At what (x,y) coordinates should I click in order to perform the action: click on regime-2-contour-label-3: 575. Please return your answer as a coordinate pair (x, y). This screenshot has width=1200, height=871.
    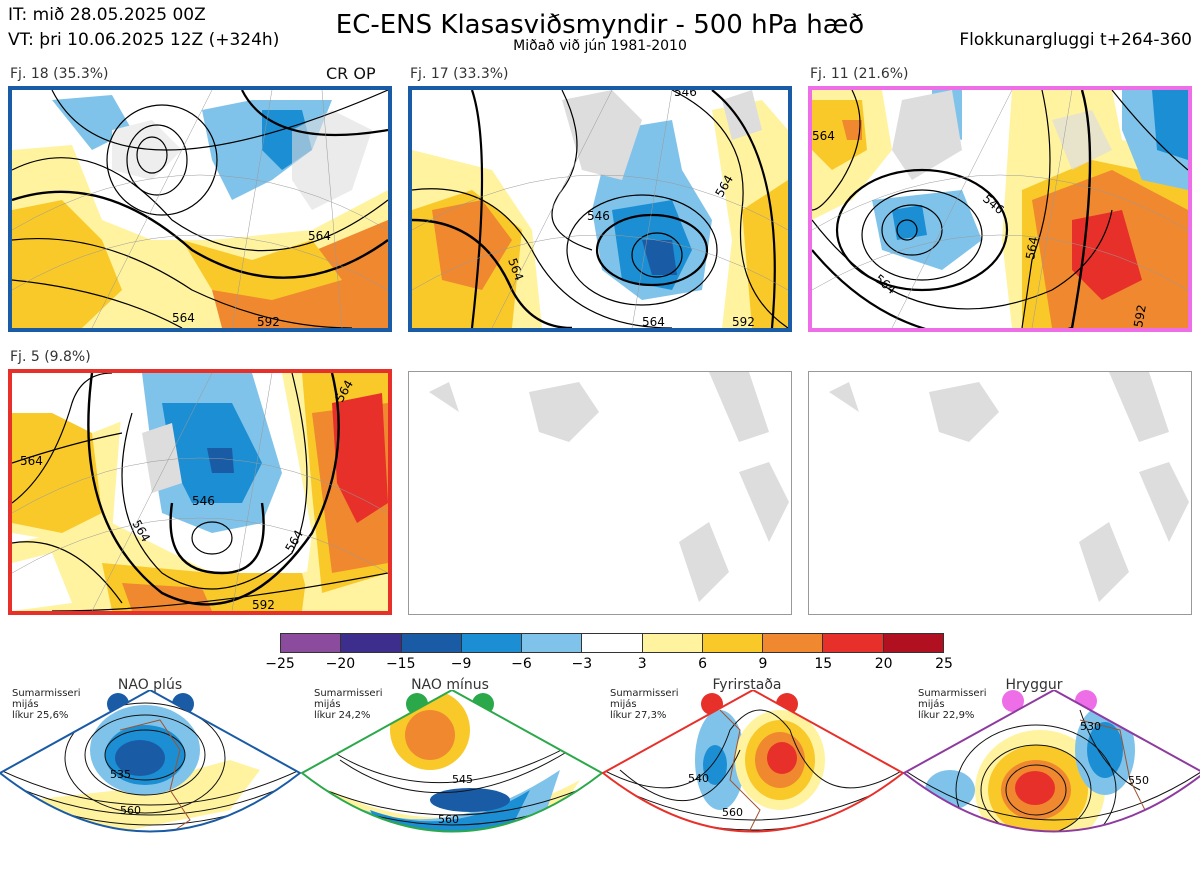
    Looking at the image, I should click on (458, 854).